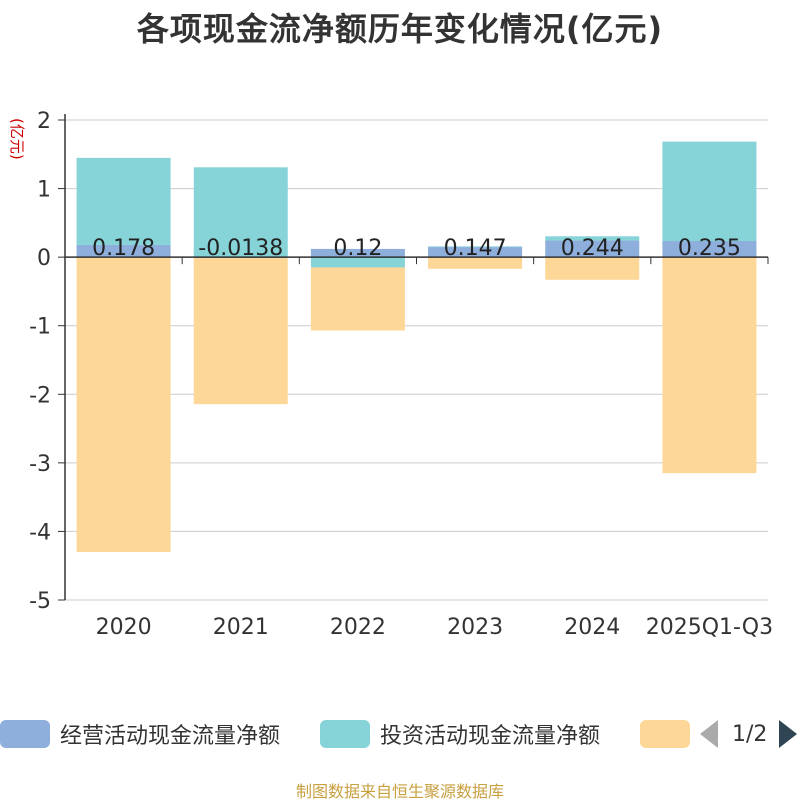 Image resolution: width=800 pixels, height=802 pixels. I want to click on chart-title: 各项现金流净额历年变化情况(亿元), so click(400, 29).